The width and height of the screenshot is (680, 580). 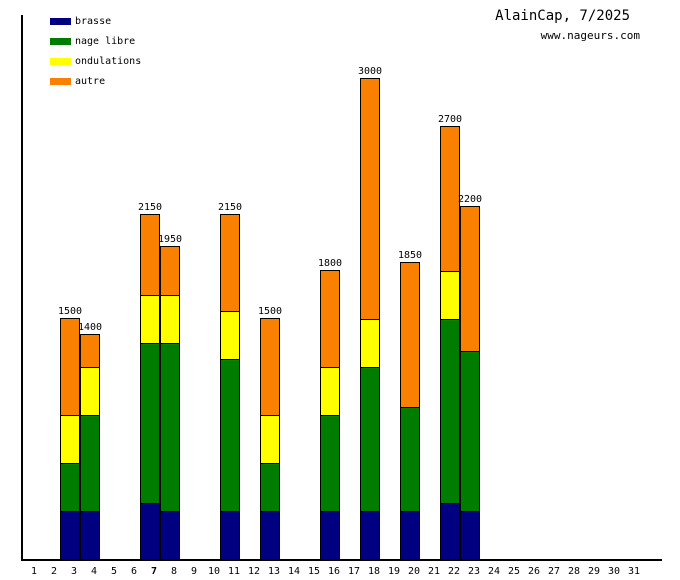 I want to click on x-tick-30: 30, so click(x=614, y=571).